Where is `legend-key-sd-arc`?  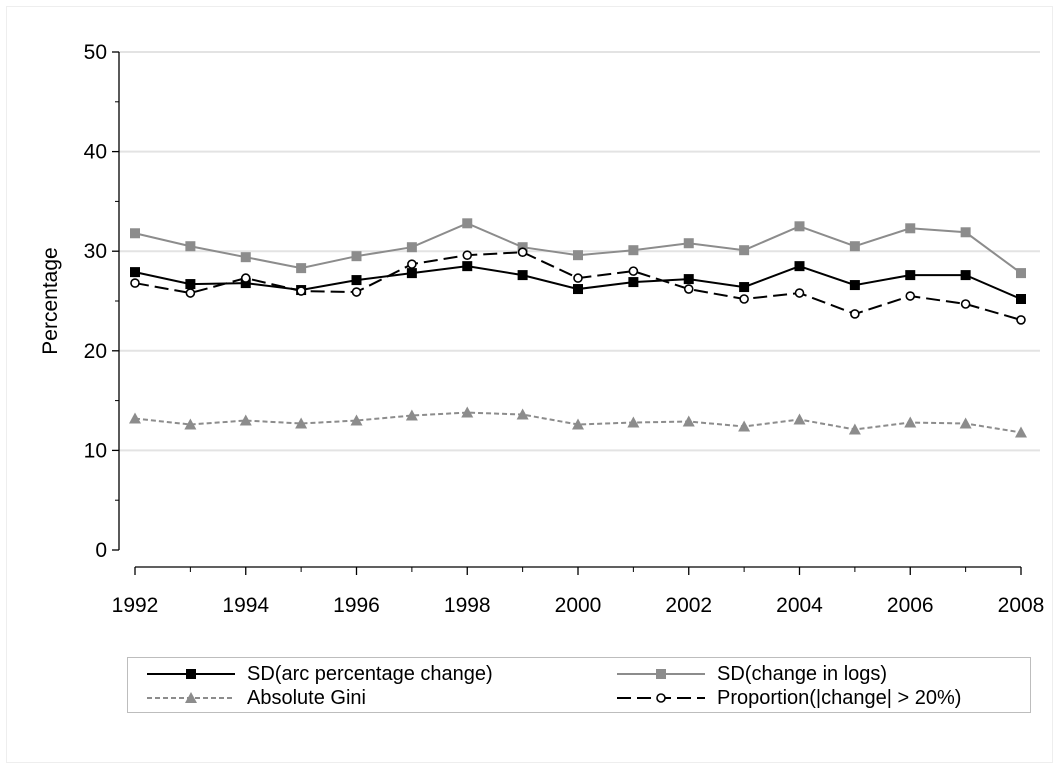
legend-key-sd-arc is located at coordinates (191, 674).